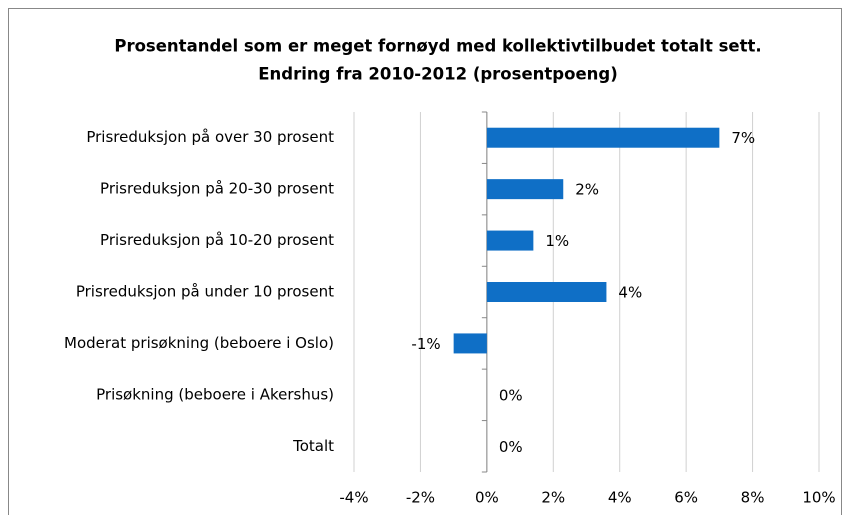 The image size is (850, 515). Describe the element at coordinates (205, 292) in the screenshot. I see `y-tick-label: Prisreduksjon på under 10 prosent` at that location.